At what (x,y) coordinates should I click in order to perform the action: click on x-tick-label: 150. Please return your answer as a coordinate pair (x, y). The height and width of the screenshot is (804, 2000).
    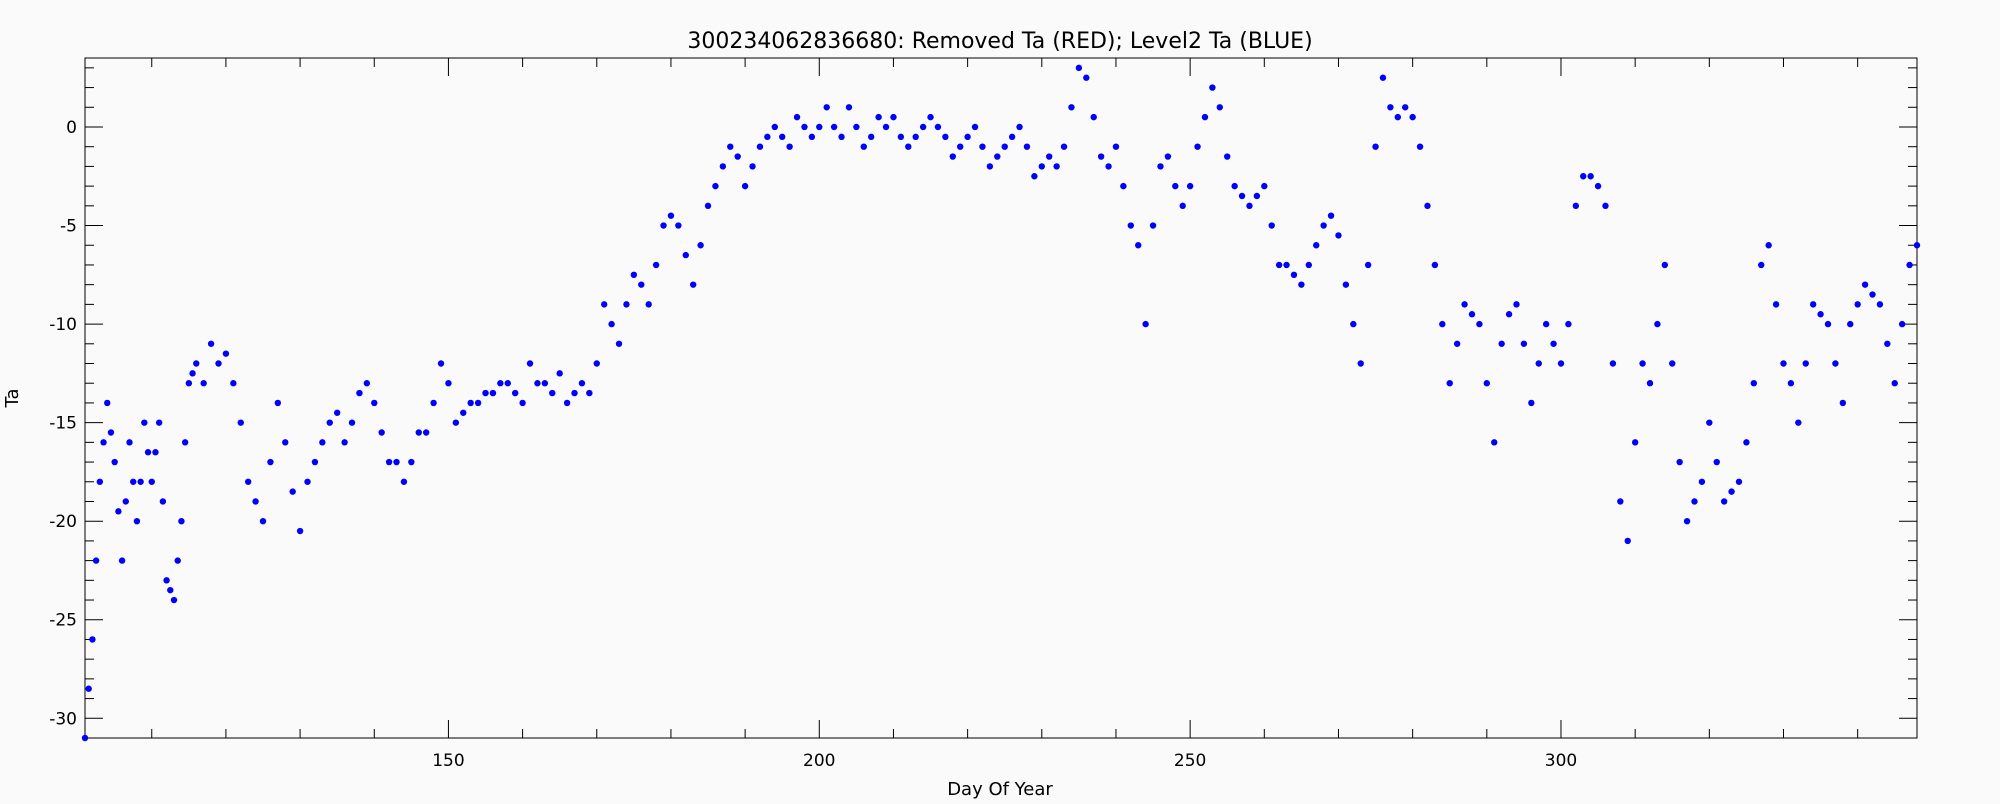
    Looking at the image, I should click on (448, 761).